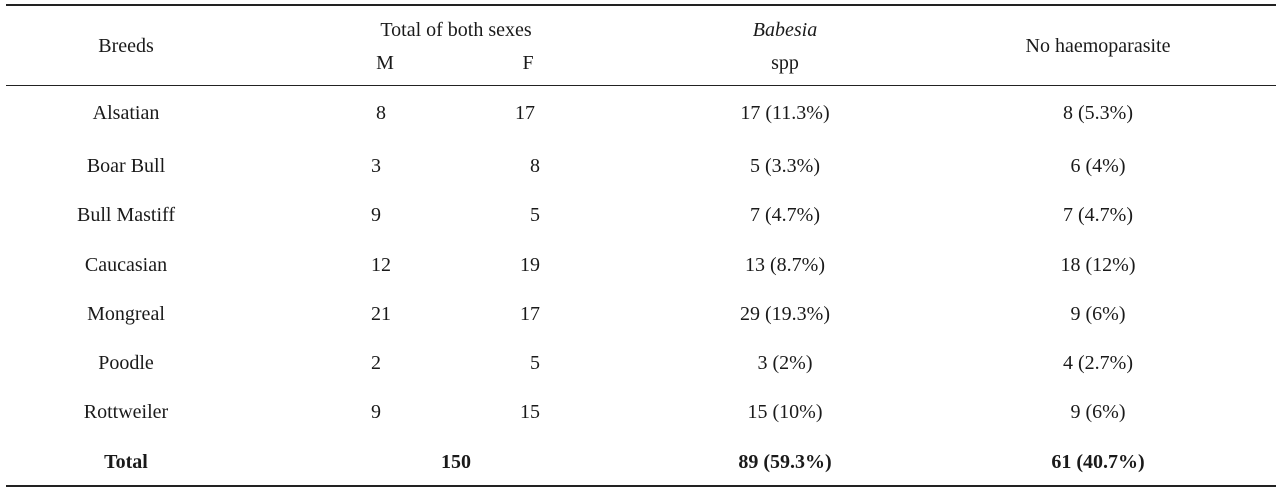 This screenshot has width=1282, height=488. I want to click on total-babesia: 89 (59.3%), so click(785, 462).